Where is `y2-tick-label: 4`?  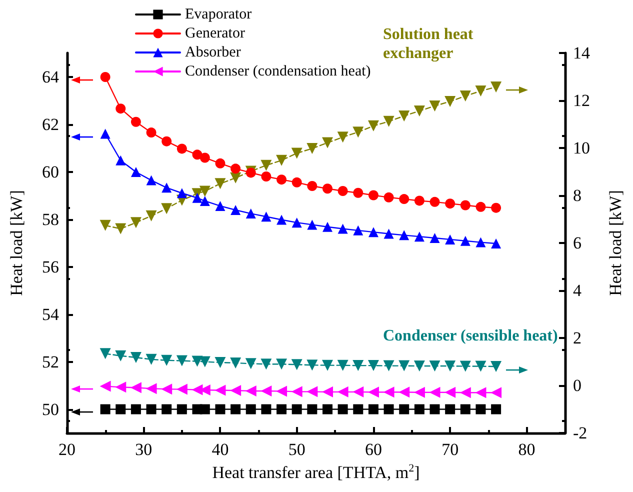 y2-tick-label: 4 is located at coordinates (577, 290).